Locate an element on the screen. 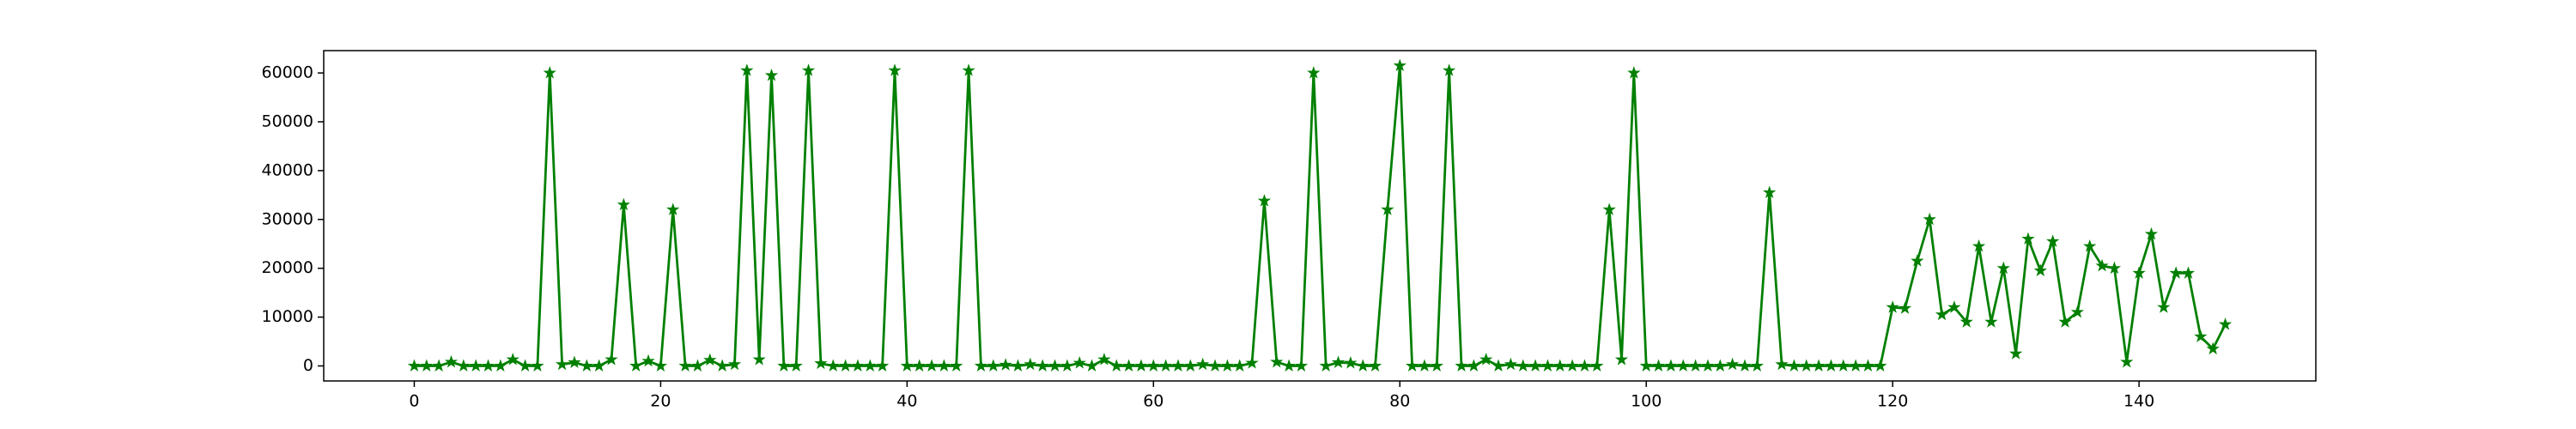 The height and width of the screenshot is (429, 2576). x-tick-label: 140 is located at coordinates (2138, 401).